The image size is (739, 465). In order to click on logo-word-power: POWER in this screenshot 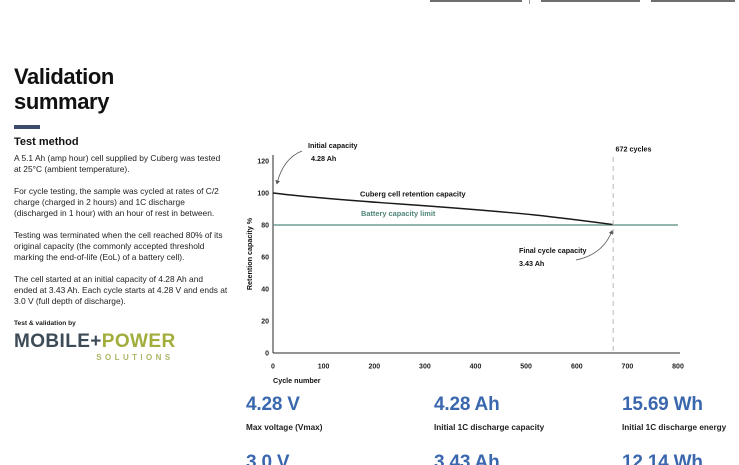, I will do `click(138, 341)`.